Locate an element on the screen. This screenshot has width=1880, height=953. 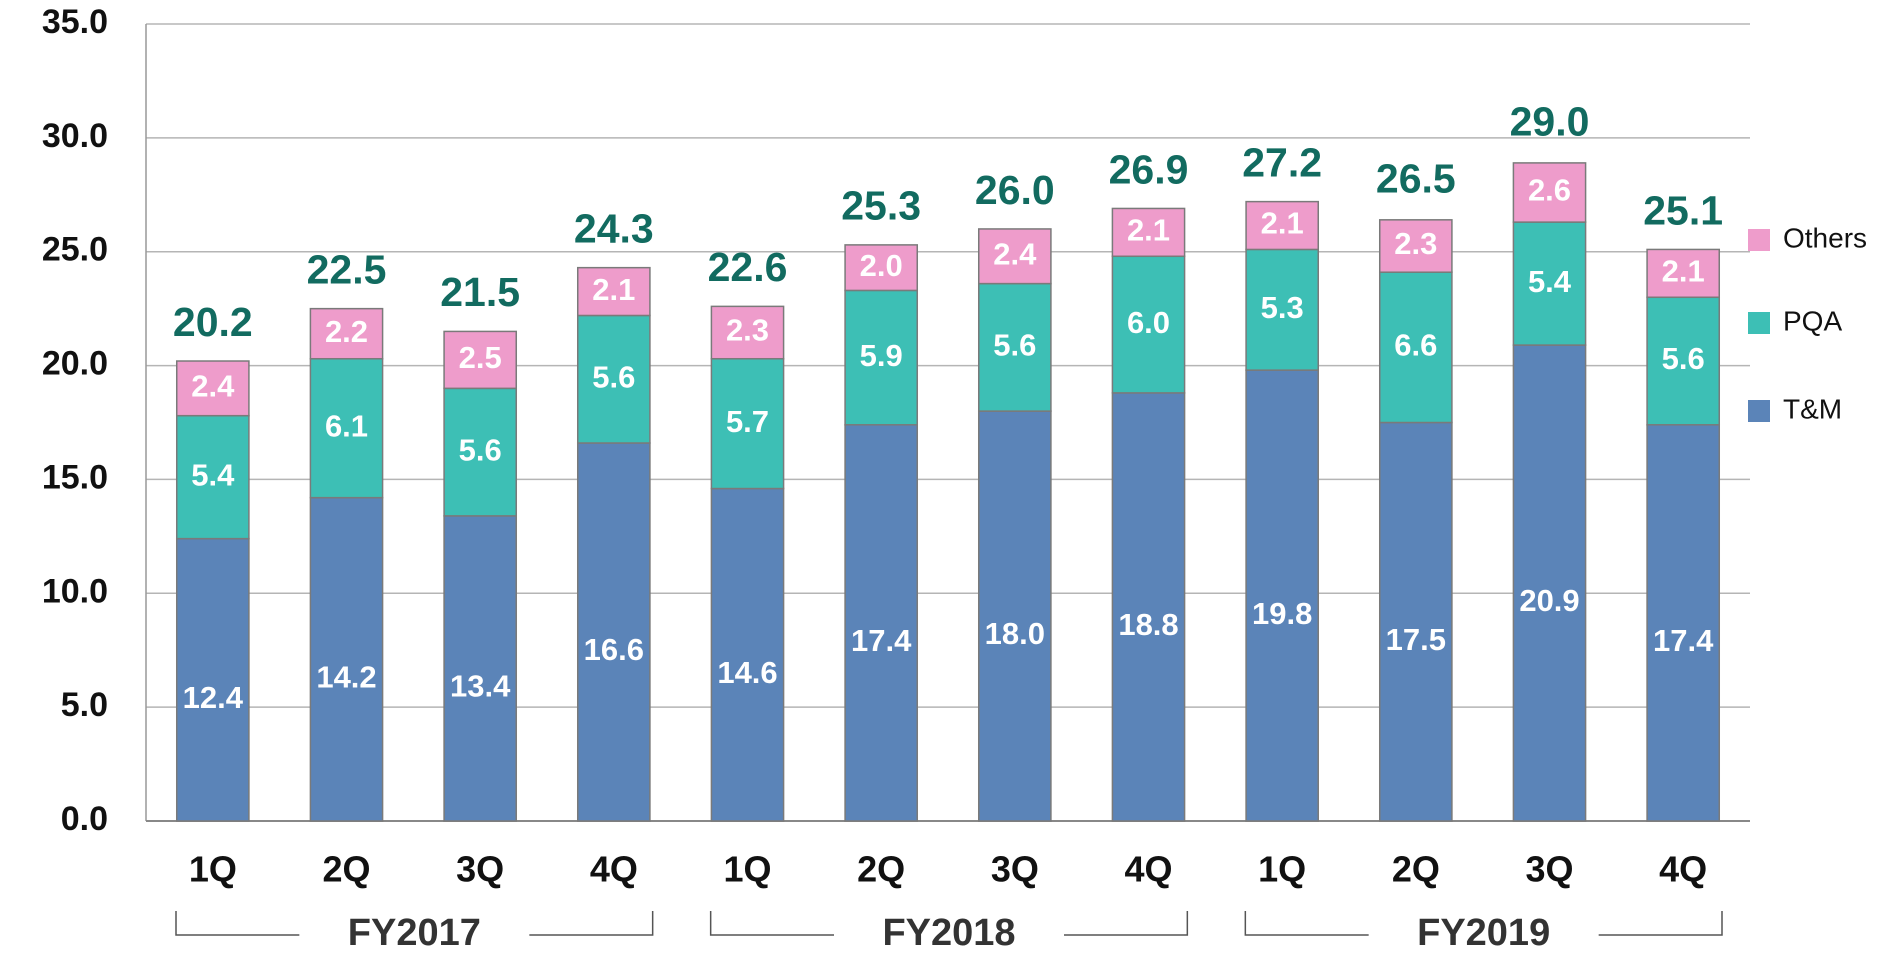
segment-label: 5.9 is located at coordinates (881, 355).